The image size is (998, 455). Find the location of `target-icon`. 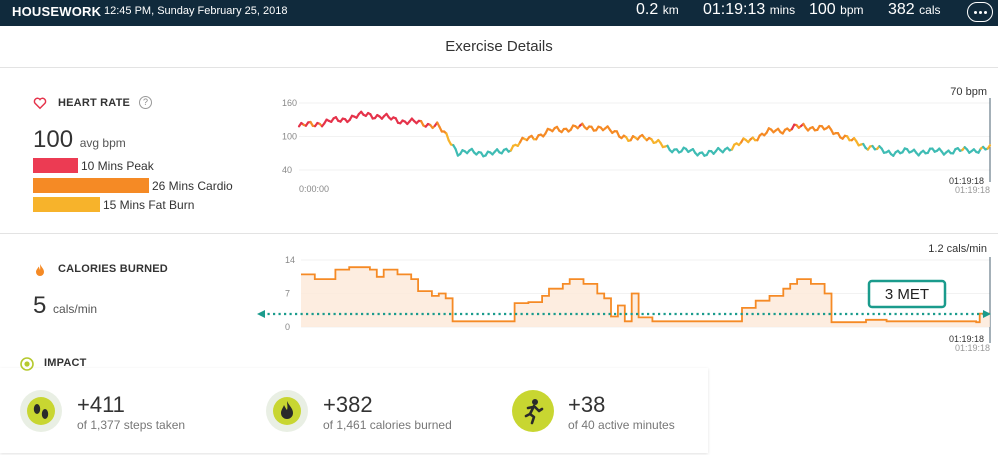

target-icon is located at coordinates (27, 364).